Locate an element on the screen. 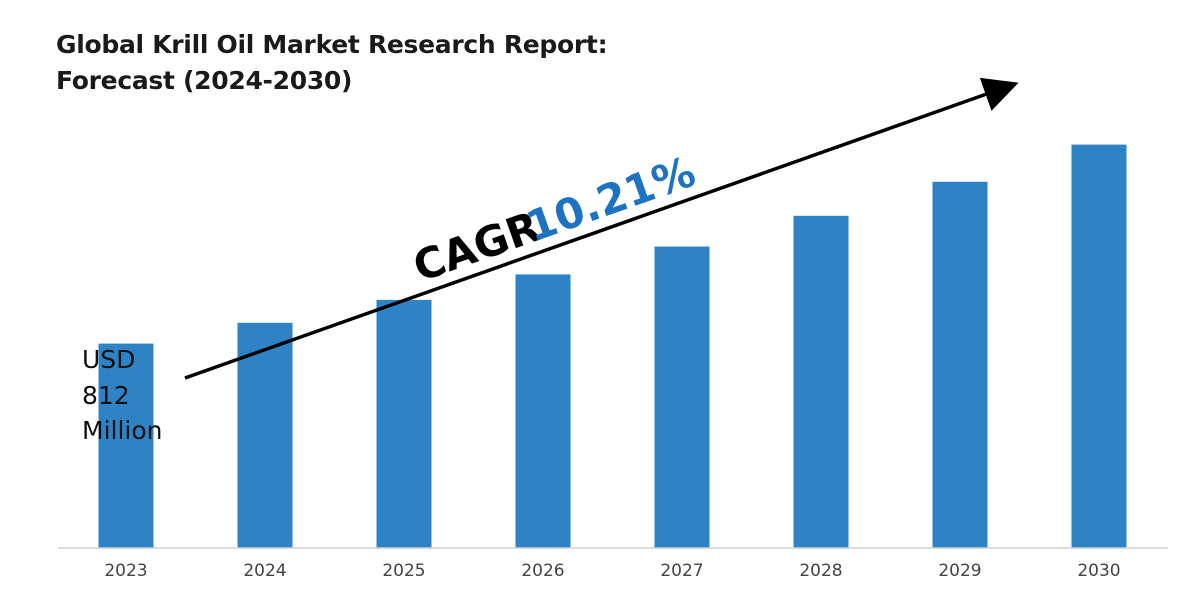 The height and width of the screenshot is (600, 1200). start-value-label-line-3: Million is located at coordinates (122, 430).